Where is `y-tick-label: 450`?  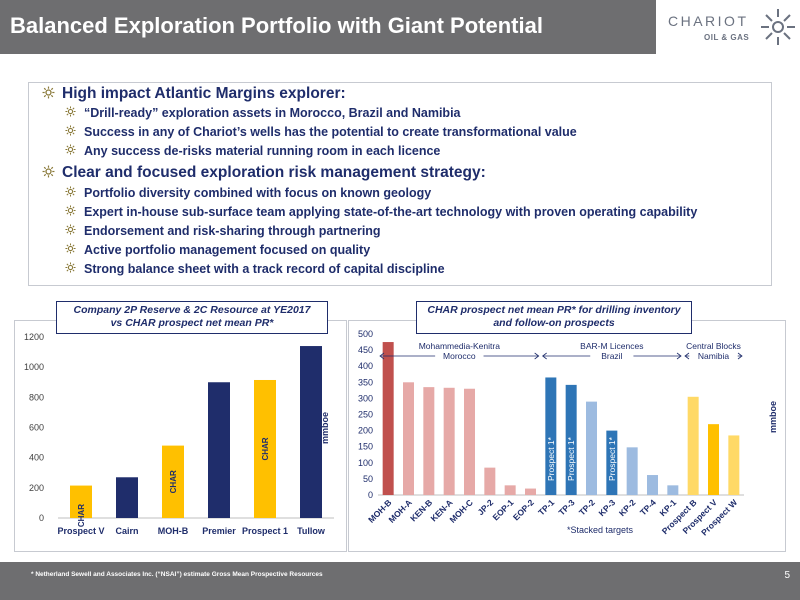
y-tick-label: 450 is located at coordinates (365, 350).